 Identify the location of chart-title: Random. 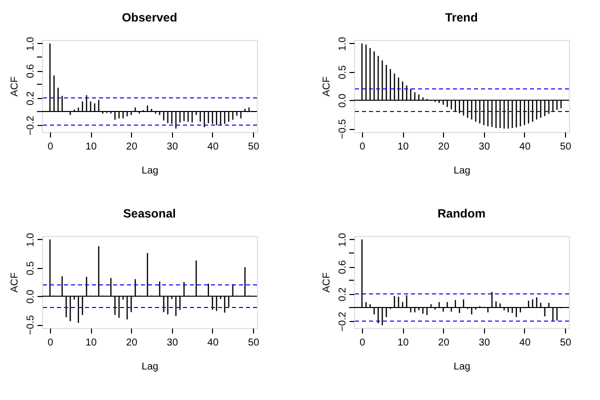
(462, 213).